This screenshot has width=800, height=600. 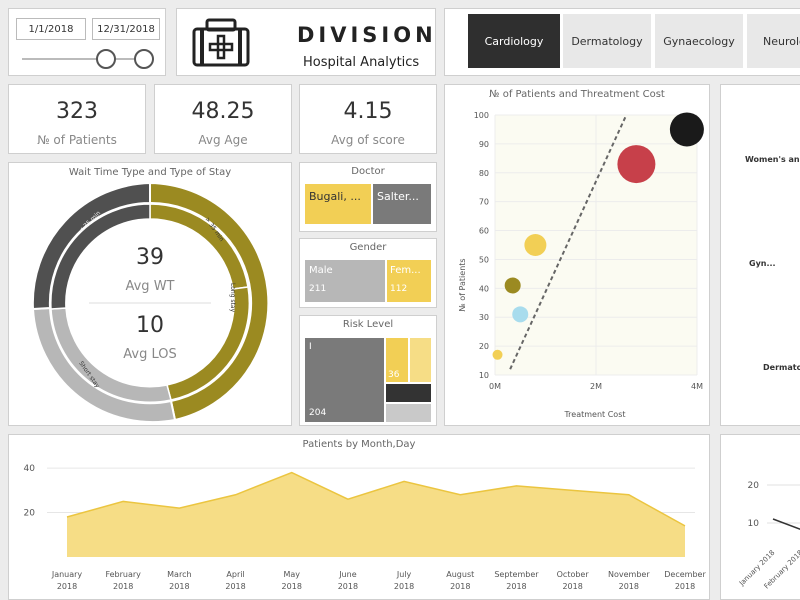 What do you see at coordinates (577, 94) in the screenshot?
I see `scatter-title: № of Patients and Threatment Cost` at bounding box center [577, 94].